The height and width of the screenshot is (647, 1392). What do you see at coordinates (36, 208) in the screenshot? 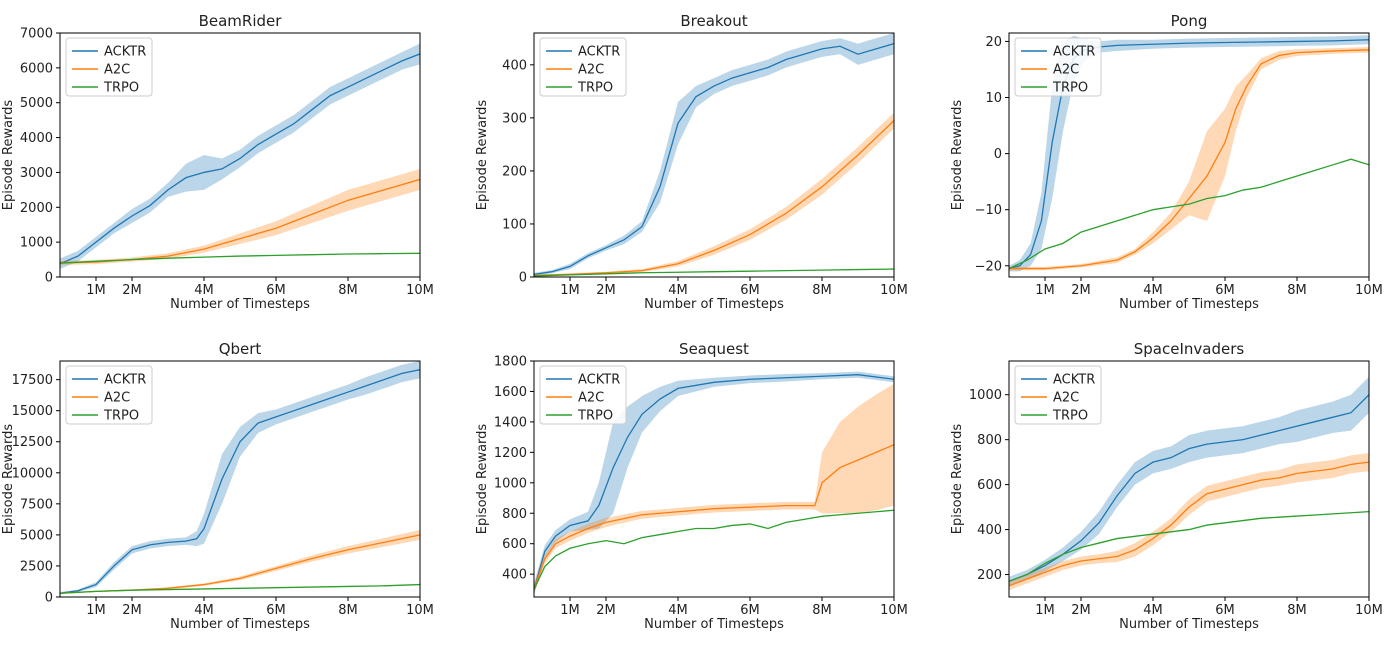
I see `y-tick-label: 2000` at bounding box center [36, 208].